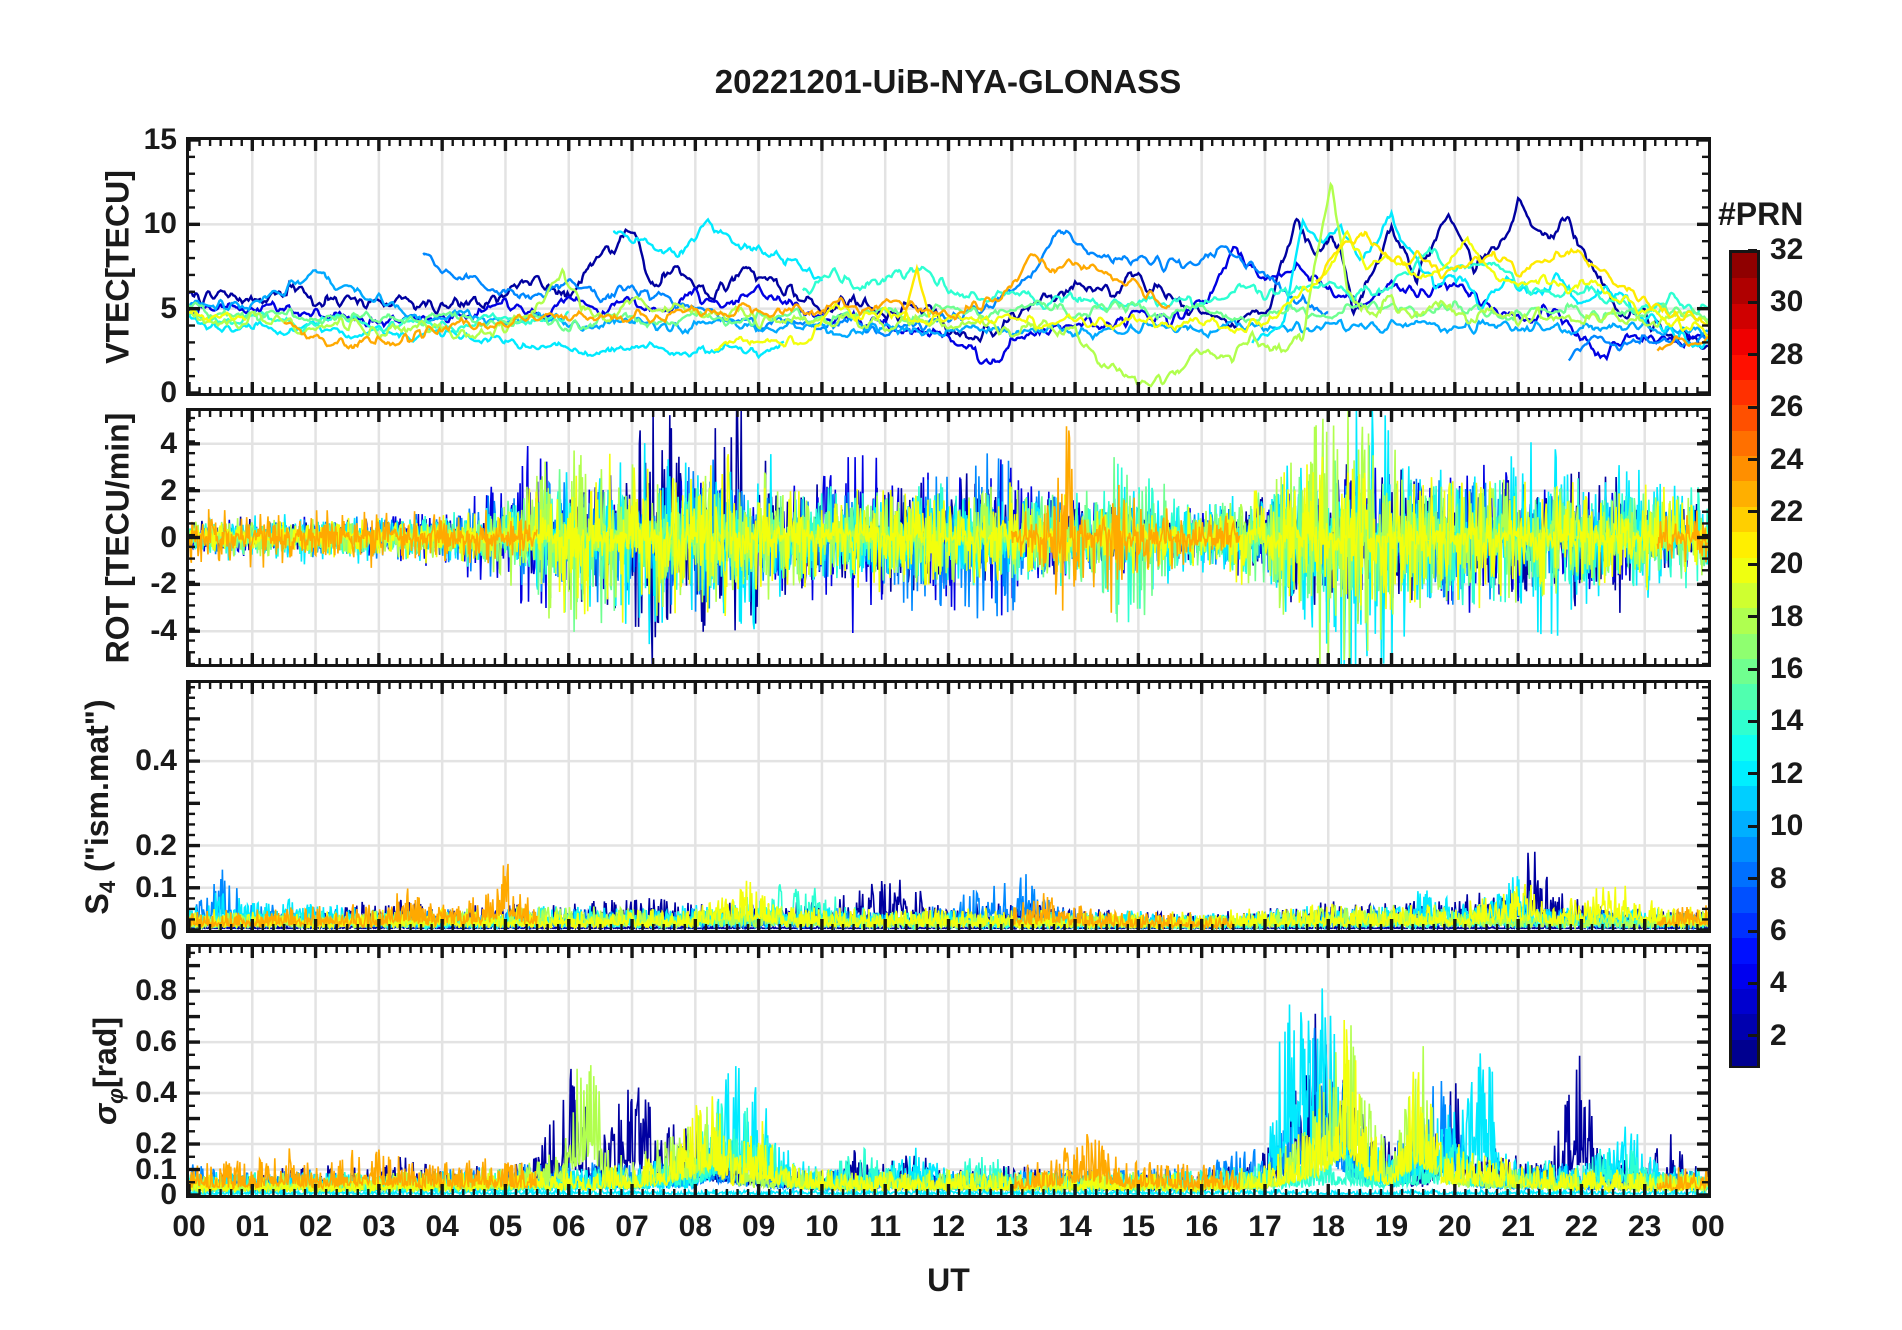 This screenshot has width=1902, height=1330. I want to click on colorbar-gradient, so click(1744, 659).